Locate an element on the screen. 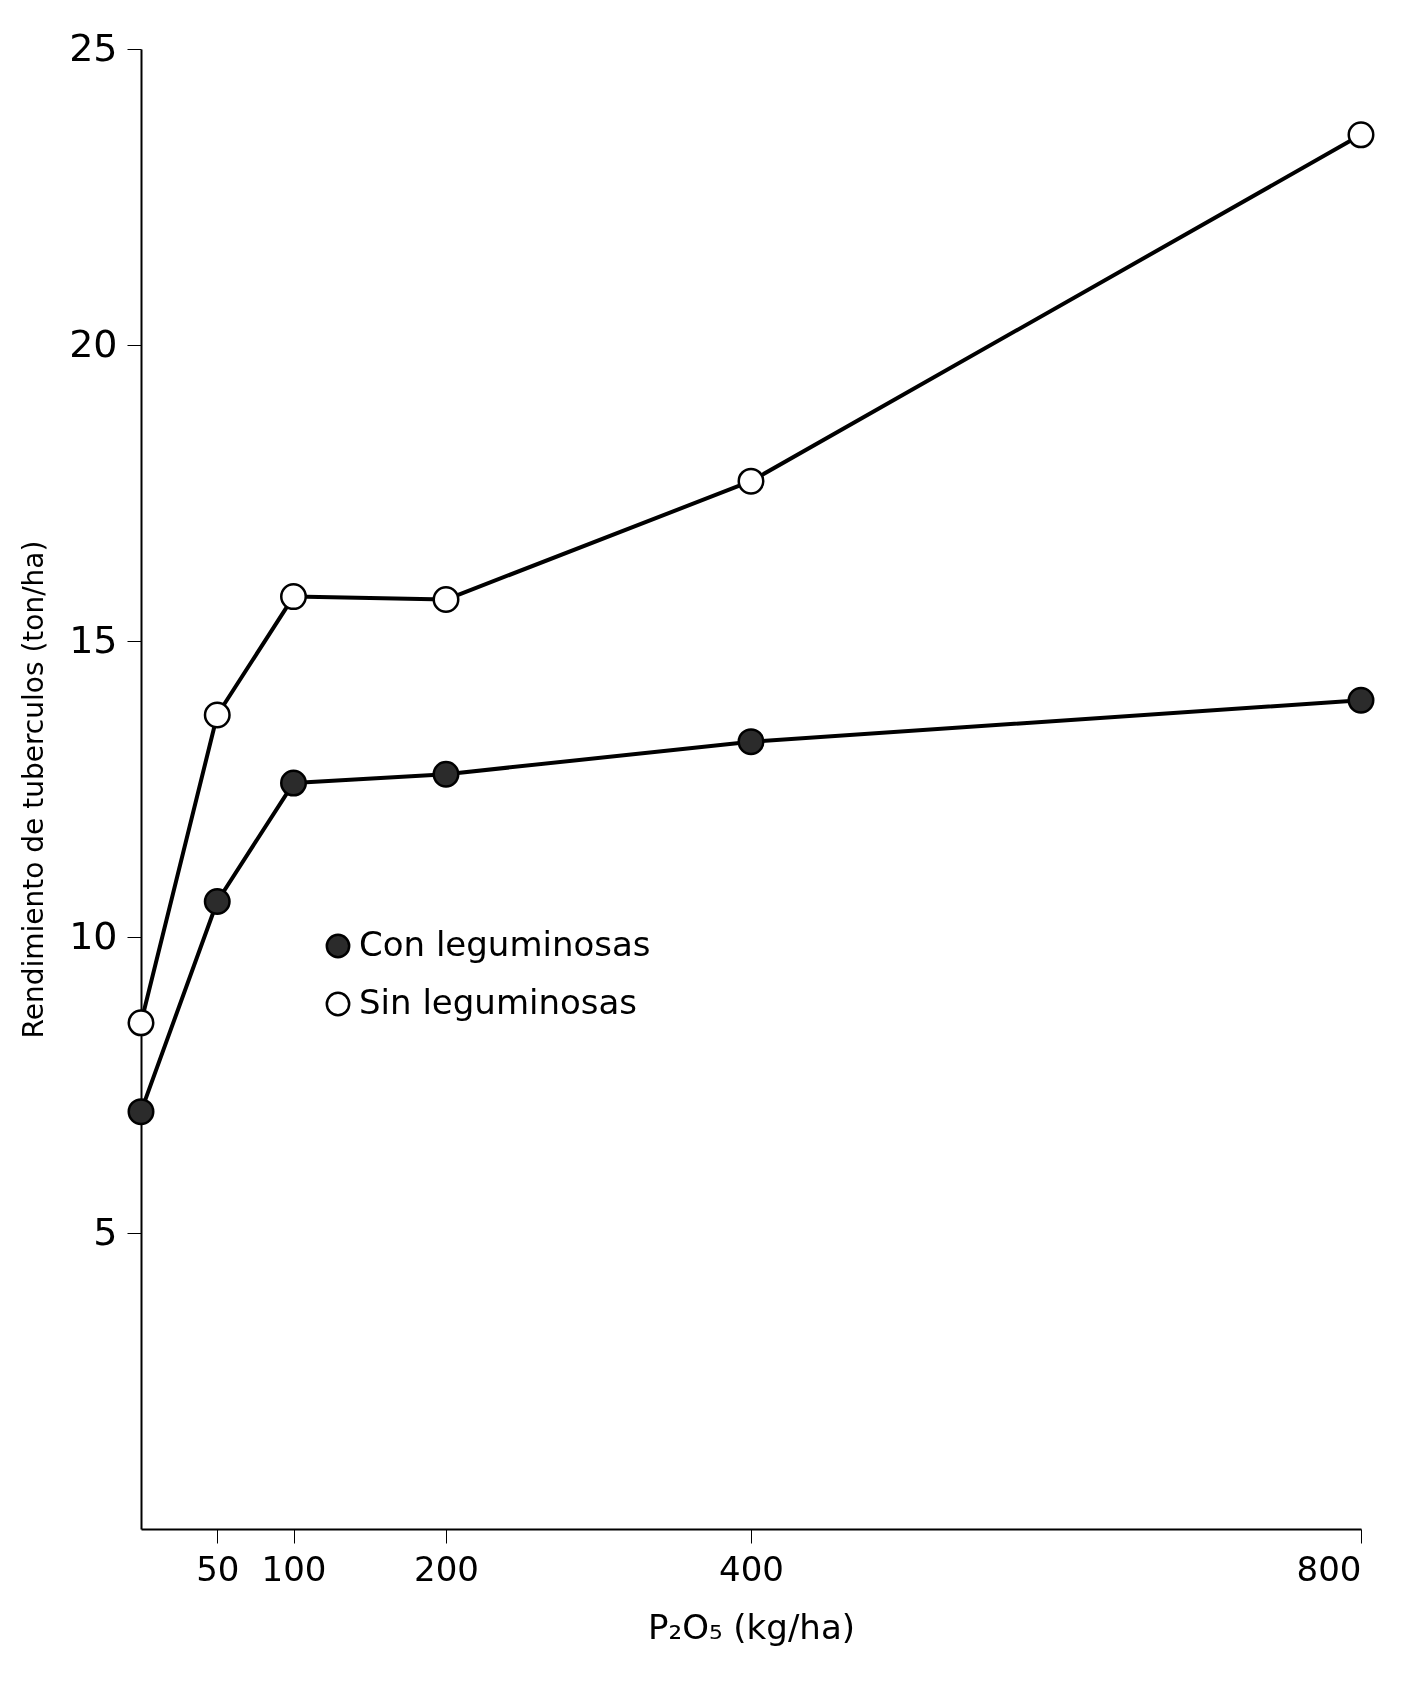  y-tick-label: 20 is located at coordinates (93, 343).